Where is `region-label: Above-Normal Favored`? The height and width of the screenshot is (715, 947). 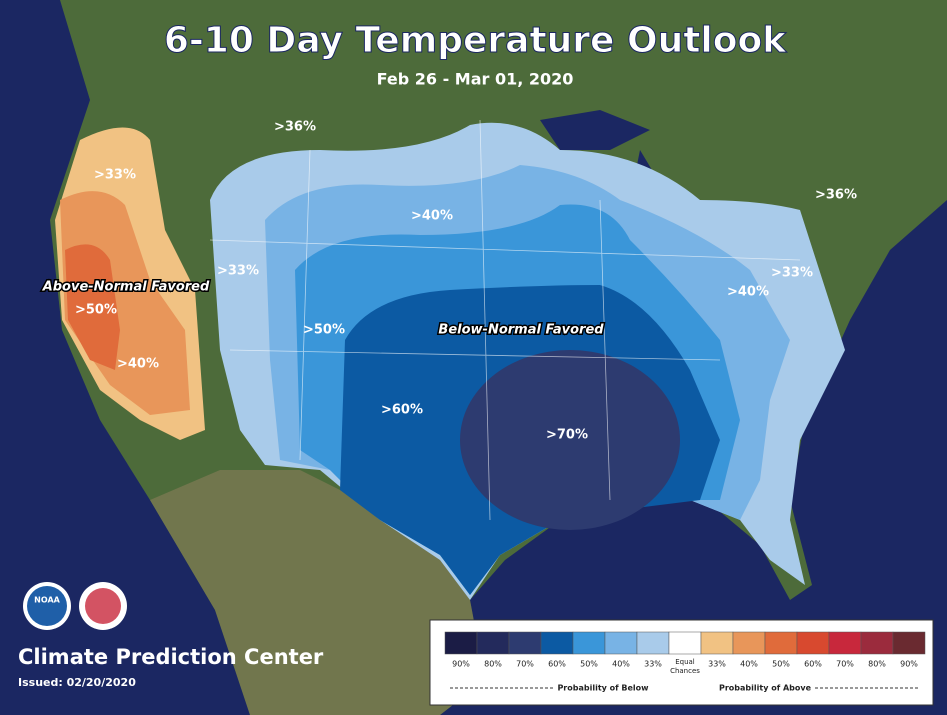
region-label: Above-Normal Favored is located at coordinates (126, 287).